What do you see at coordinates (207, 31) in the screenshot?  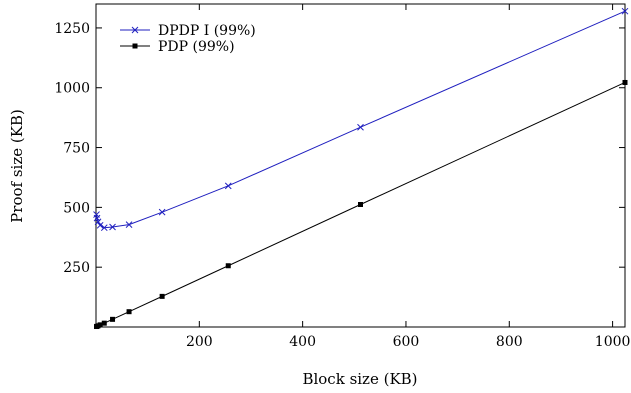 I see `legend-label: DPDP I (99%)` at bounding box center [207, 31].